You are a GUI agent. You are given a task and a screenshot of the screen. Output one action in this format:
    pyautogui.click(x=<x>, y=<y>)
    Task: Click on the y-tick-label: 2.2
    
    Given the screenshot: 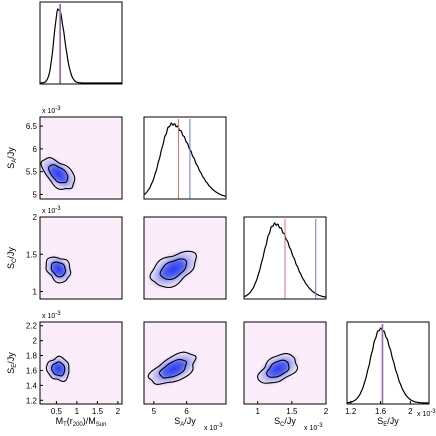 What is the action you would take?
    pyautogui.click(x=32, y=326)
    